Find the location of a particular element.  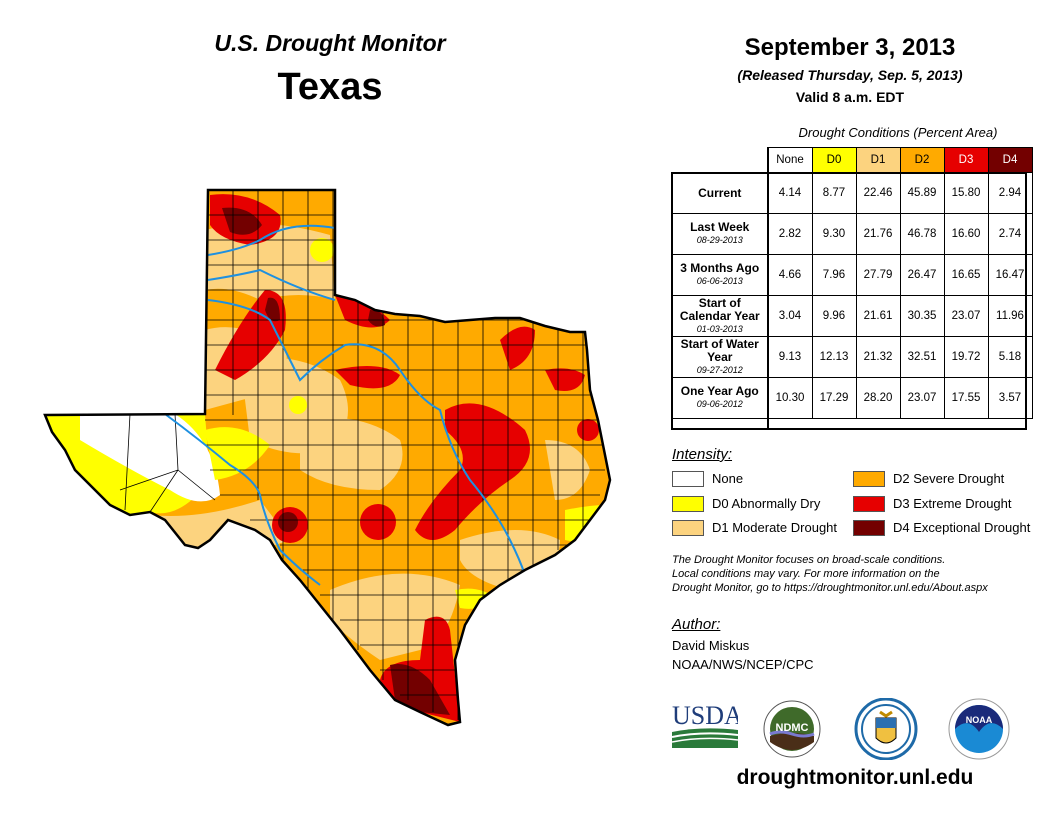

table-caption: Drought Conditions (Percent Area) is located at coordinates (898, 132).